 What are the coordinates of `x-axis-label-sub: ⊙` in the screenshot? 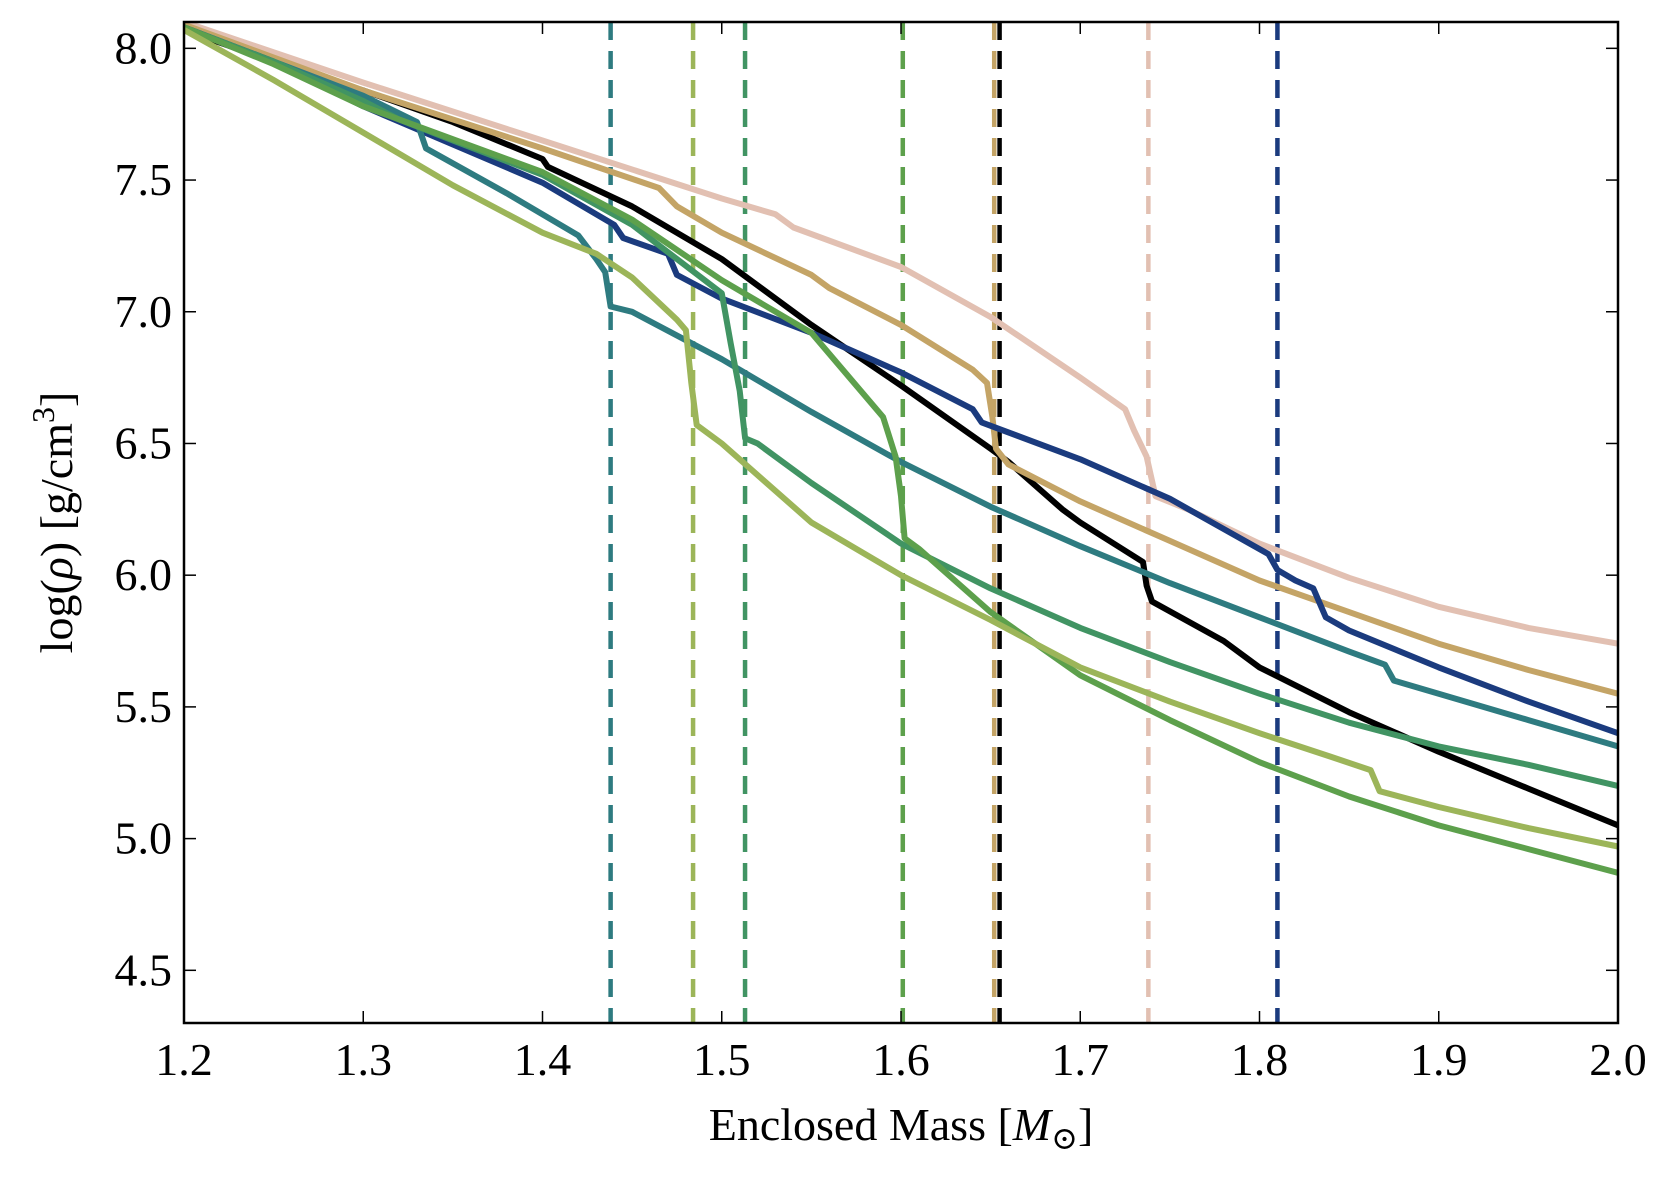 It's located at (1064, 1138).